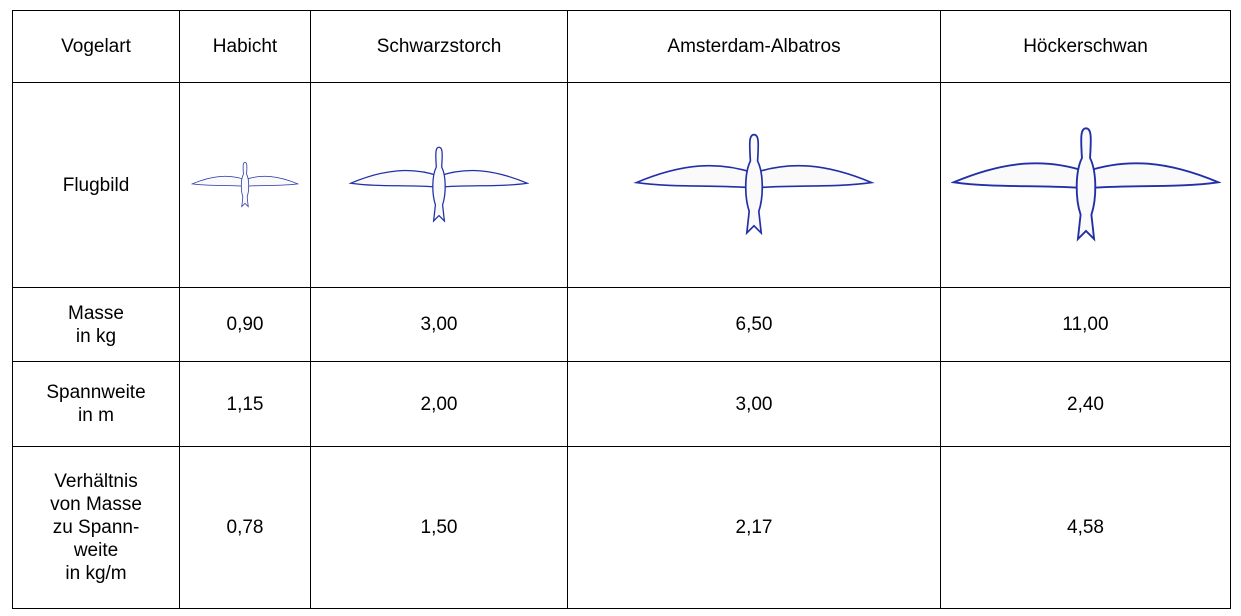  Describe the element at coordinates (439, 404) in the screenshot. I see `cell: 2,00` at that location.